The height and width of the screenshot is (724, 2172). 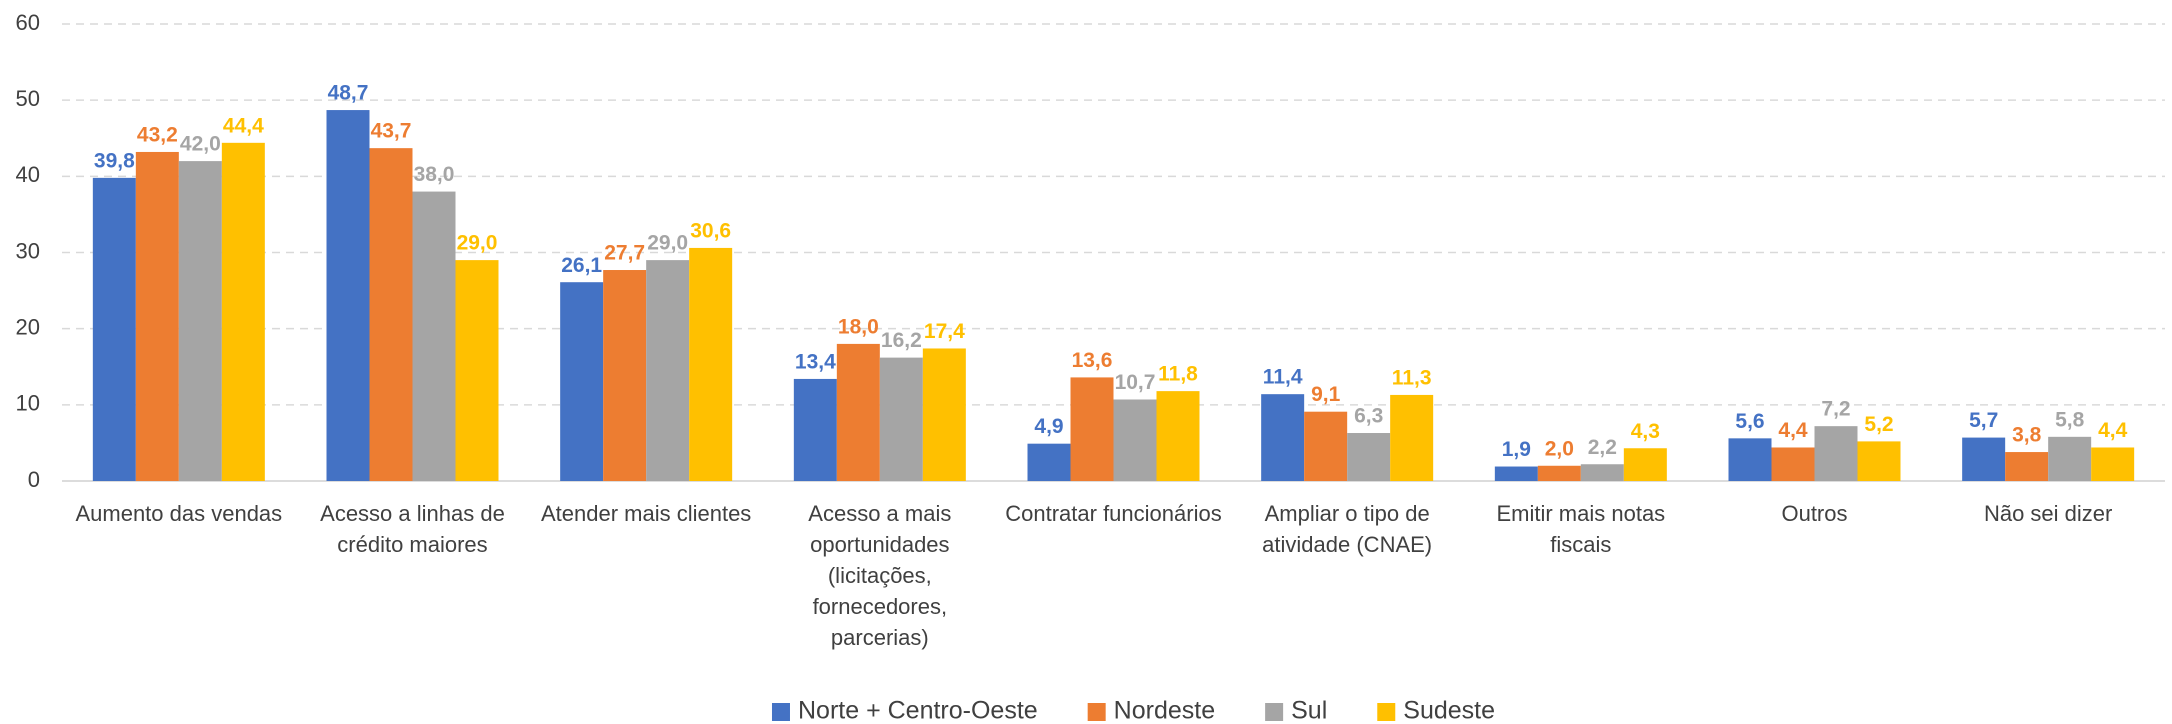 I want to click on value-label: 38,0, so click(x=434, y=174).